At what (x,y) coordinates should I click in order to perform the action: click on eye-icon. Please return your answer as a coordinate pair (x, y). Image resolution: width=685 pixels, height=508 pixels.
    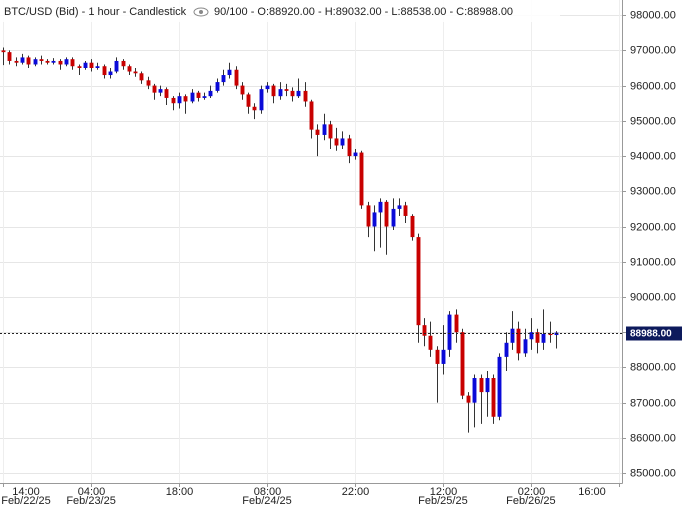
    Looking at the image, I should click on (201, 12).